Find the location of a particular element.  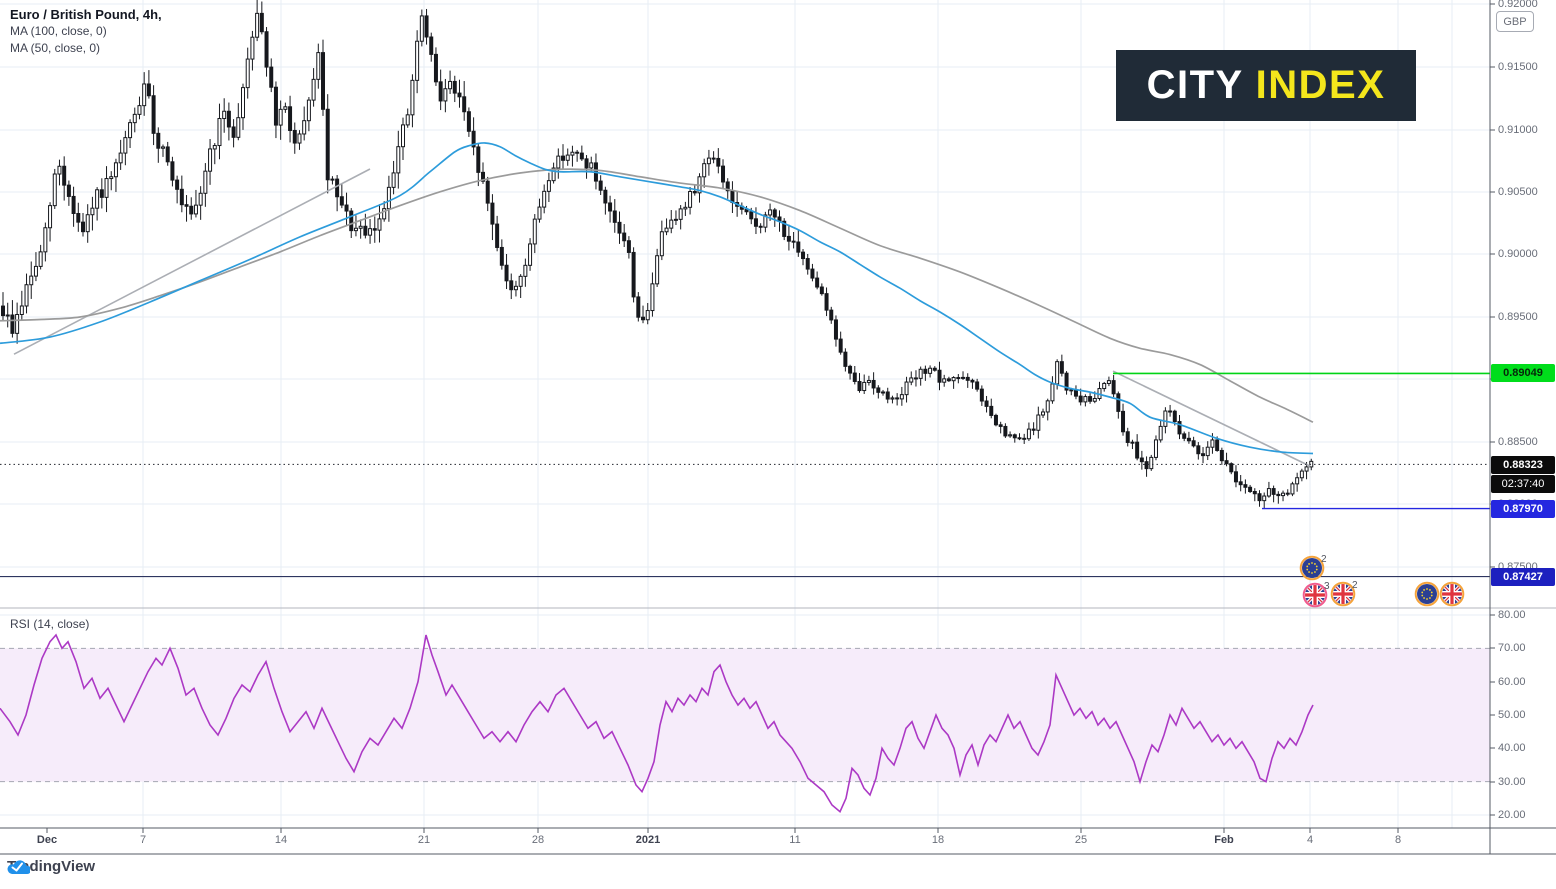

candle-countdown-label: 02:37:40 is located at coordinates (1523, 484).